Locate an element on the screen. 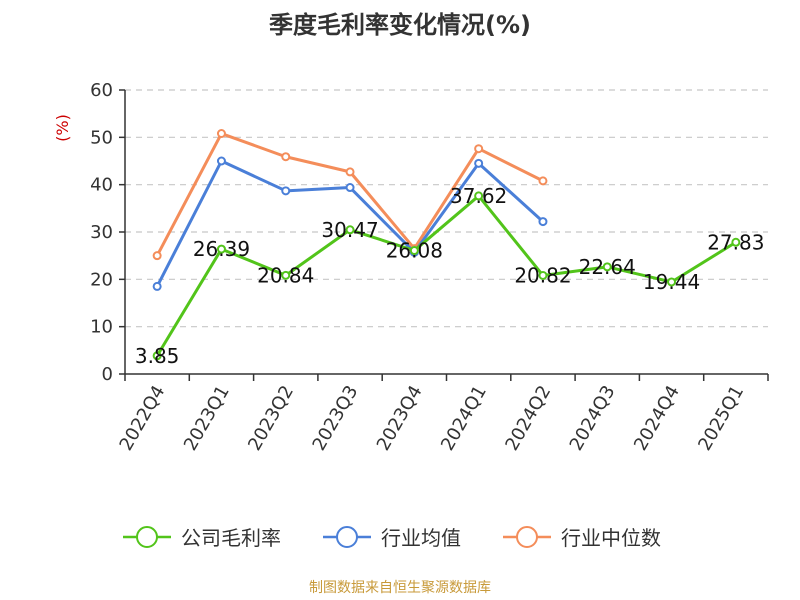  data-label: 3.85 is located at coordinates (157, 356).